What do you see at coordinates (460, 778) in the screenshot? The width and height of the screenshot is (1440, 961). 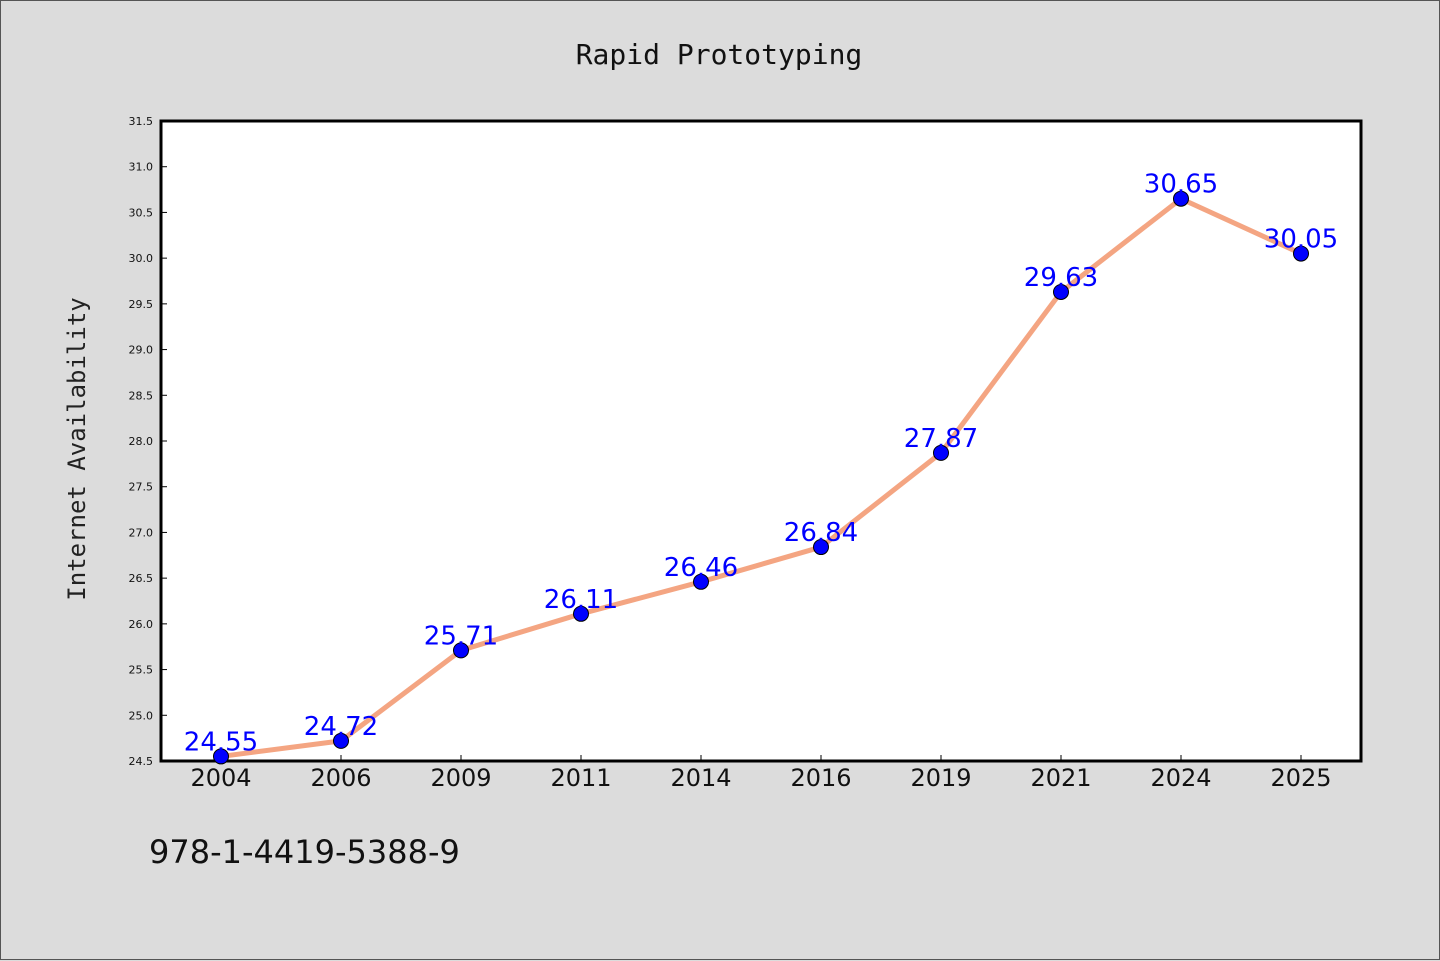 I see `x-tick-label: 2009` at bounding box center [460, 778].